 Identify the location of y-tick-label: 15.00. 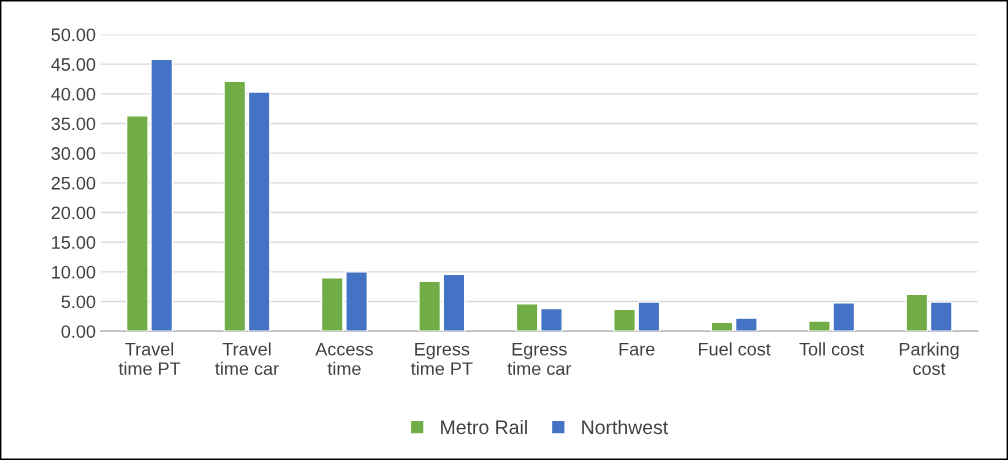
(74, 242).